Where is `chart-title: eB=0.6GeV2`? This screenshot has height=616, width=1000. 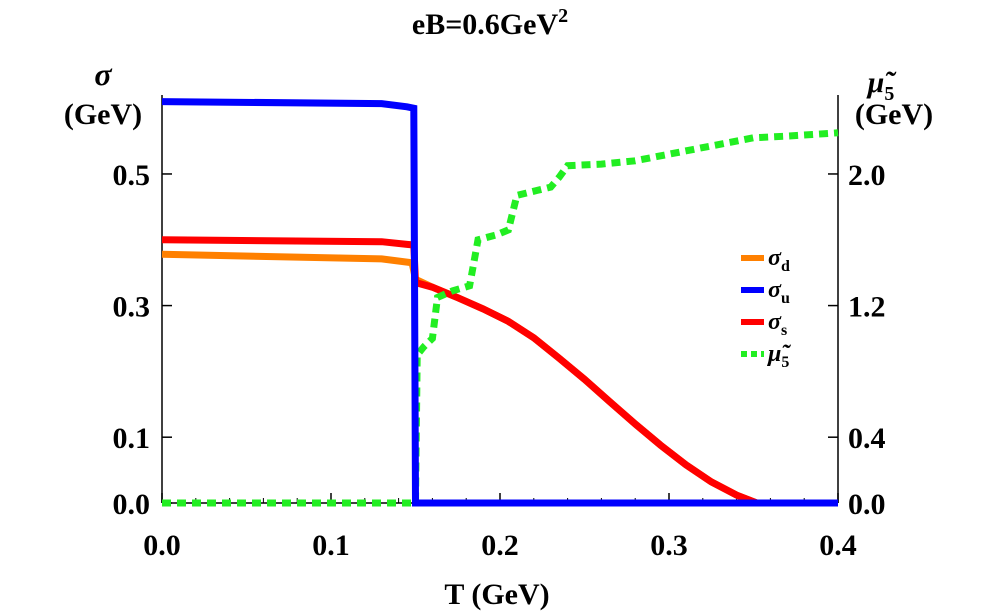 chart-title: eB=0.6GeV2 is located at coordinates (490, 23).